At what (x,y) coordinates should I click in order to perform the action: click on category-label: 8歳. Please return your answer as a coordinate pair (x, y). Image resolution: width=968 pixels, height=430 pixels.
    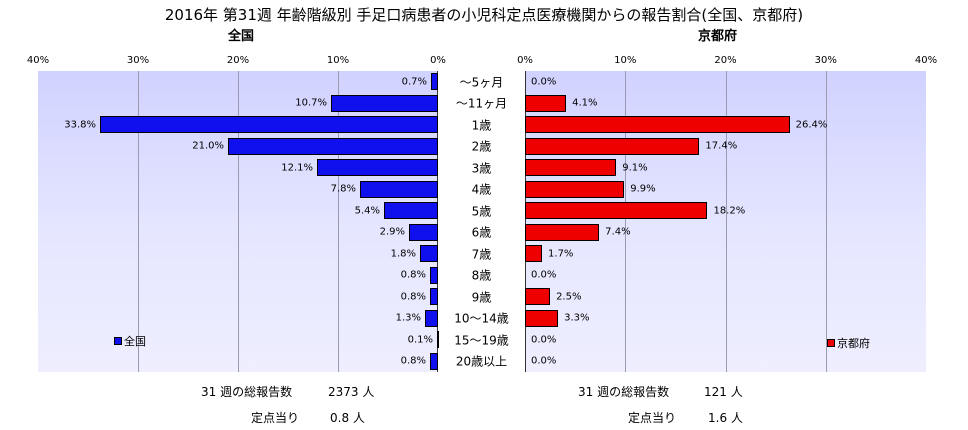
    Looking at the image, I should click on (481, 275).